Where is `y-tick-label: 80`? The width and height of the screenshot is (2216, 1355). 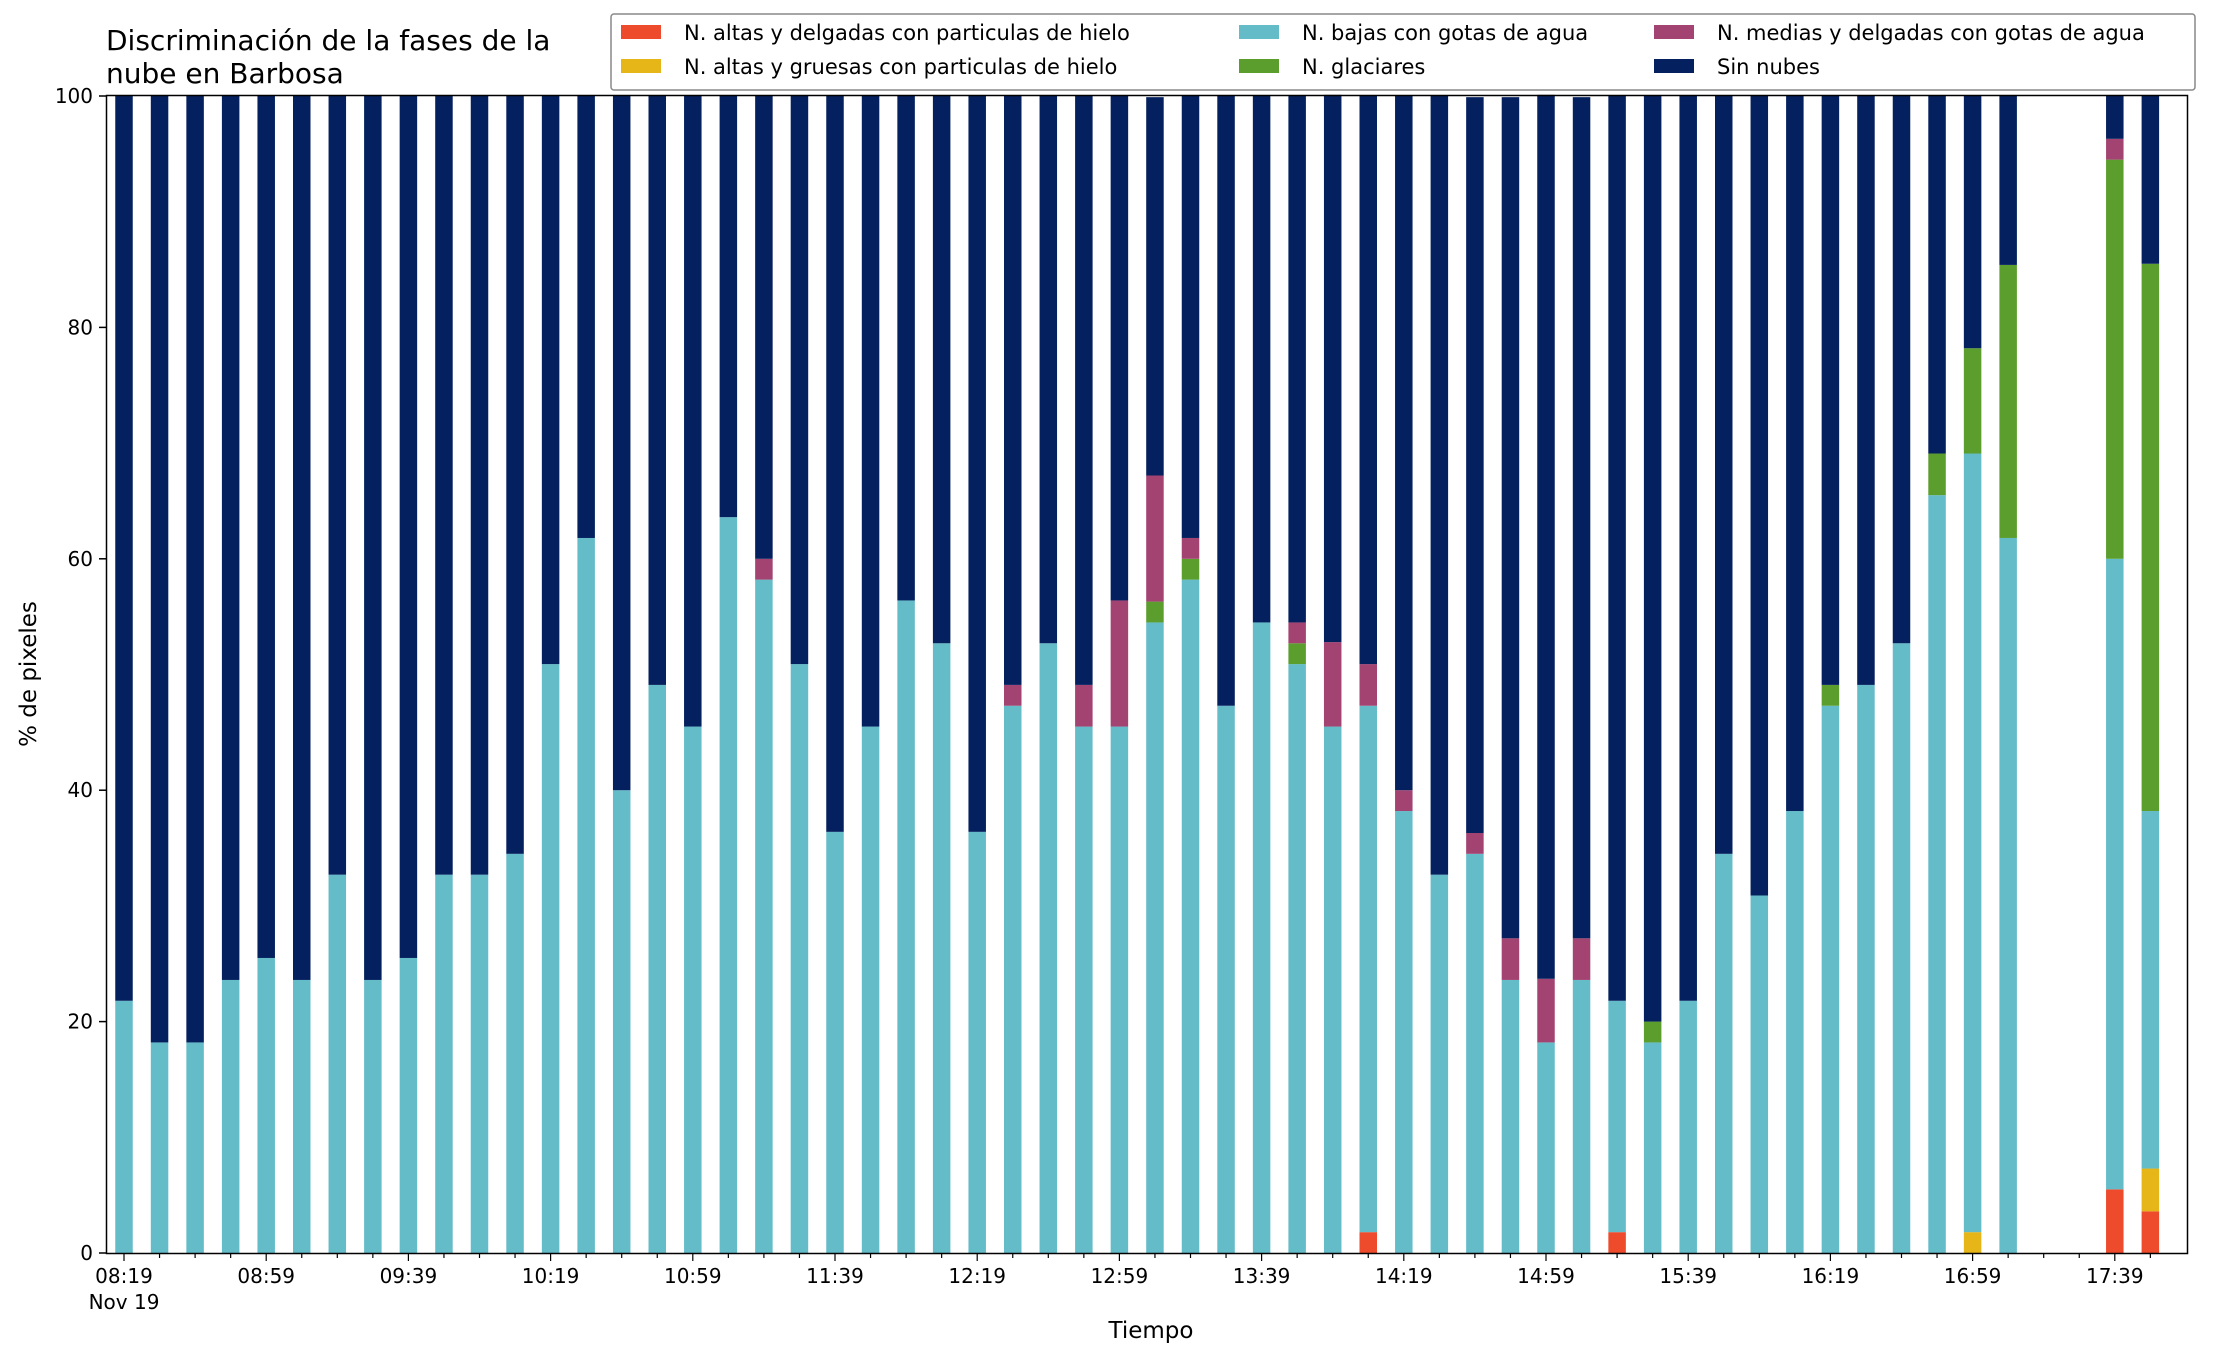
y-tick-label: 80 is located at coordinates (80, 327).